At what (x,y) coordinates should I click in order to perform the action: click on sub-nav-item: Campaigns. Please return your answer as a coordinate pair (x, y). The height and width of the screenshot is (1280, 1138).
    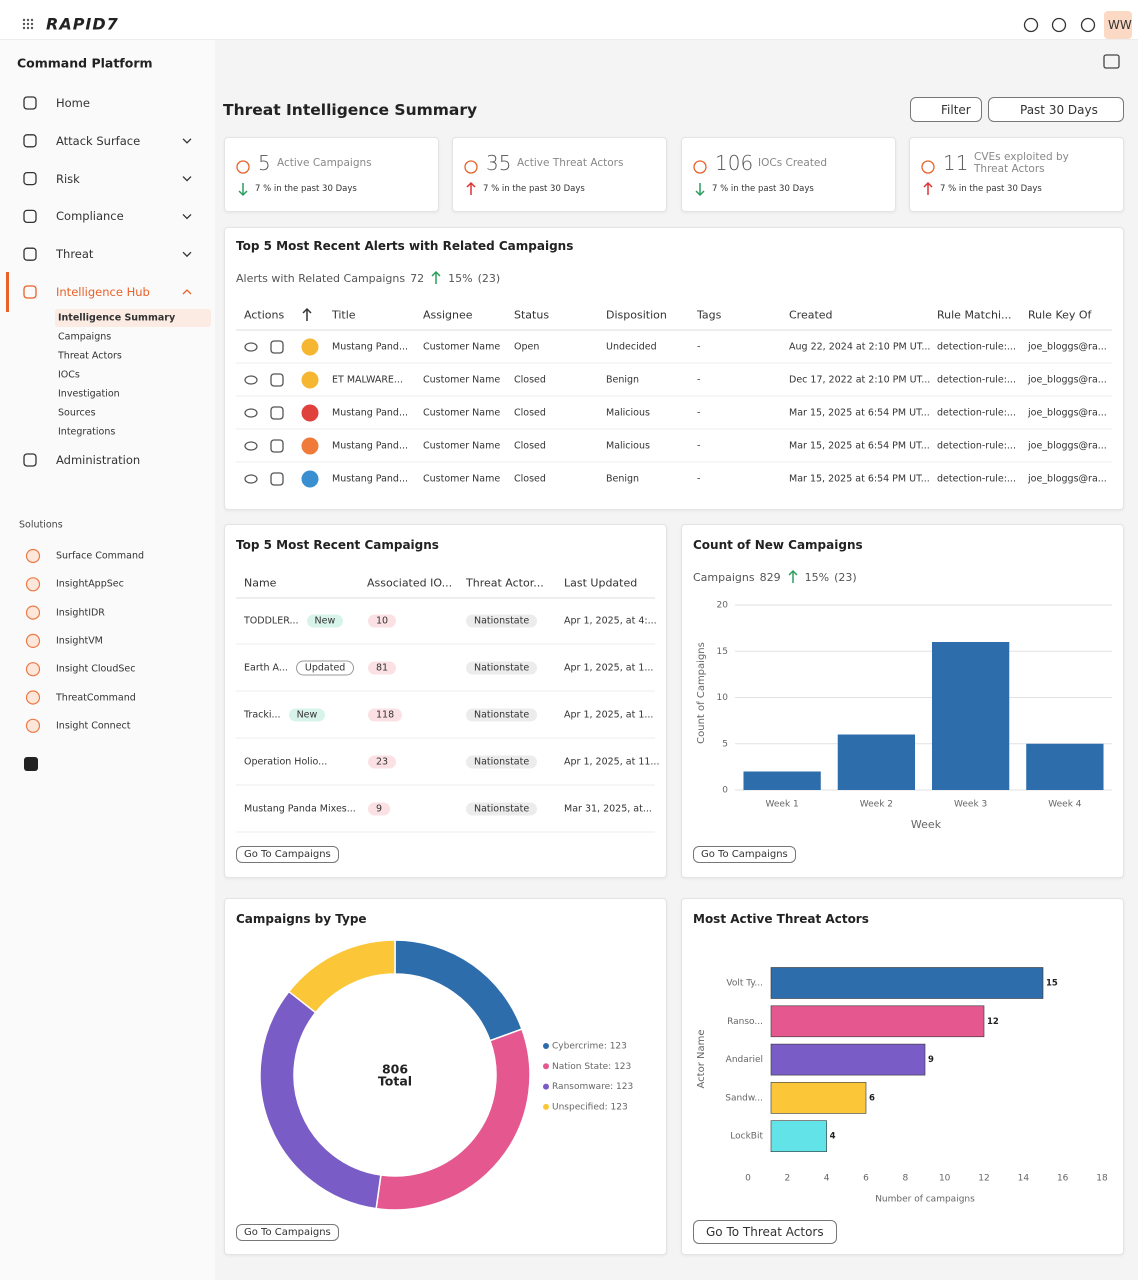
    Looking at the image, I should click on (85, 337).